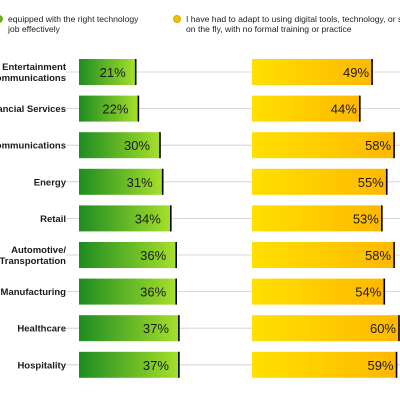  Describe the element at coordinates (344, 109) in the screenshot. I see `data-label-series-2: 44%` at that location.